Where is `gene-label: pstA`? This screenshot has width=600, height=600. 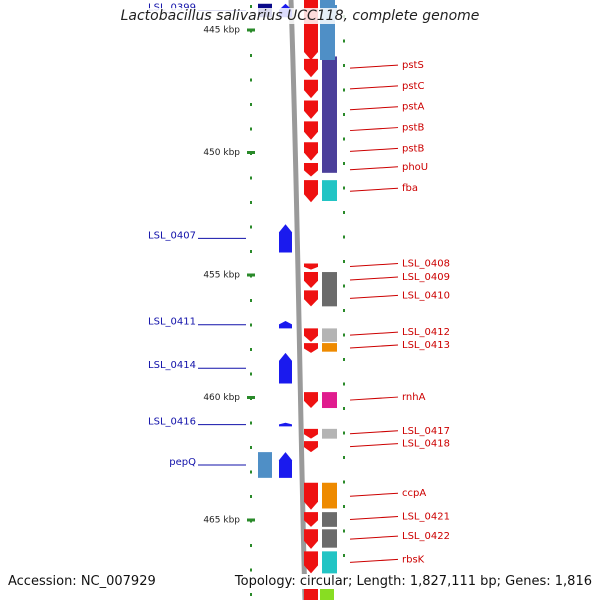 gene-label: pstA is located at coordinates (413, 107).